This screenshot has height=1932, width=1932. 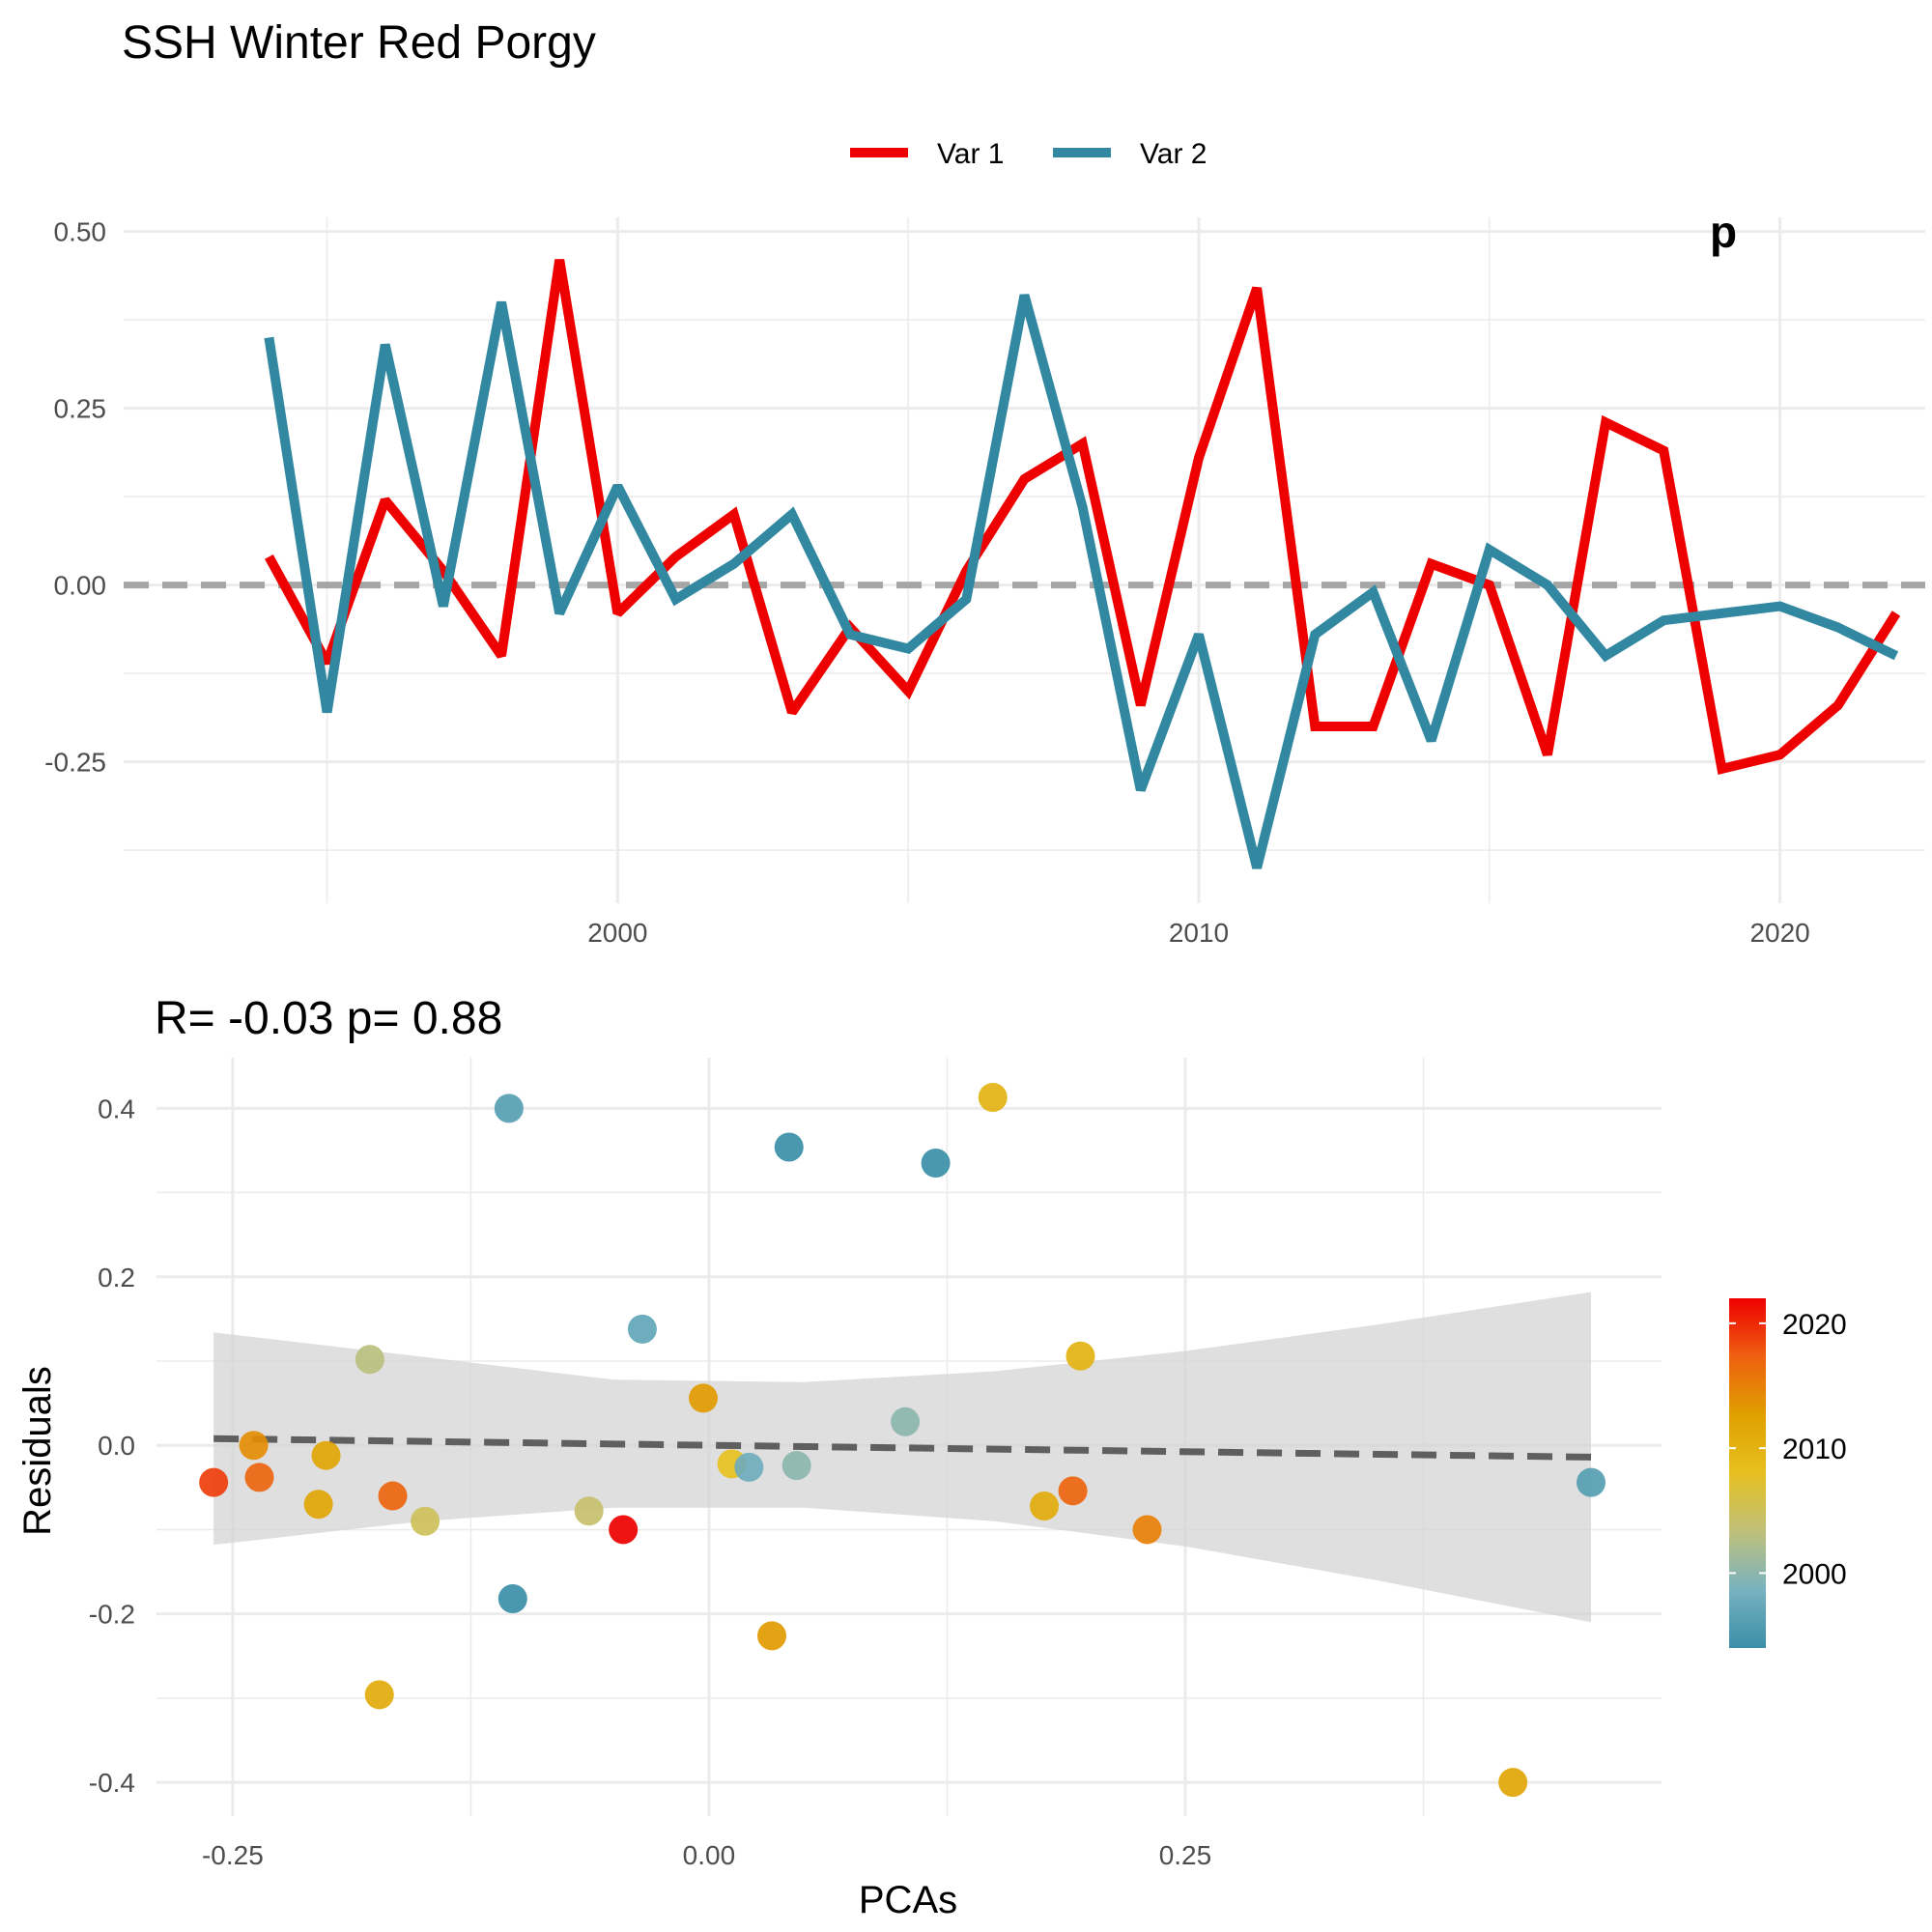 What do you see at coordinates (37, 1451) in the screenshot?
I see `y-axis-title: Residuals` at bounding box center [37, 1451].